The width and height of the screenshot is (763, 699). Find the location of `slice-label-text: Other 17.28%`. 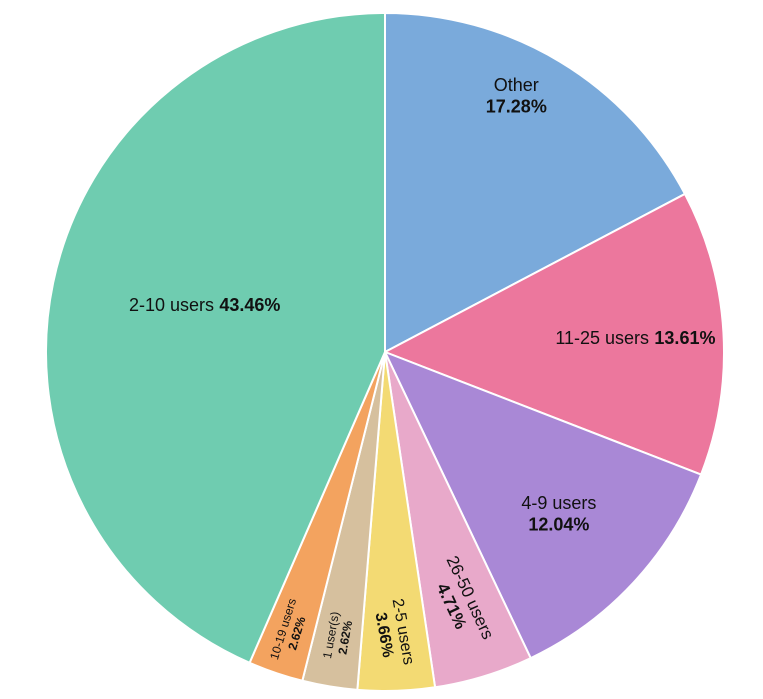

slice-label-text: Other 17.28% is located at coordinates (516, 96).